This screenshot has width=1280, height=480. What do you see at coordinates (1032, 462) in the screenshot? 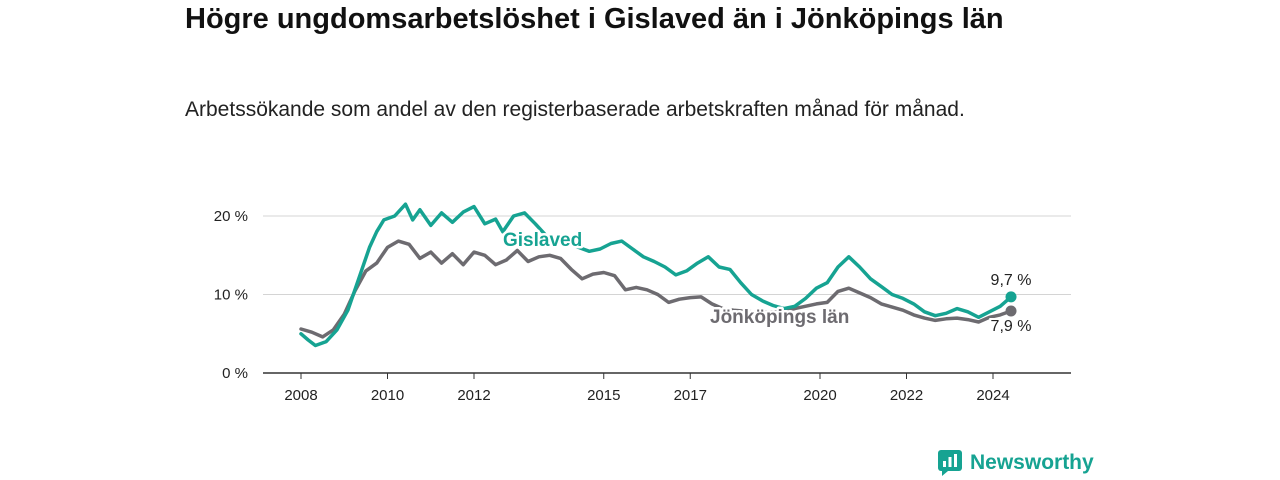
I see `brand-name: Newsworthy` at bounding box center [1032, 462].